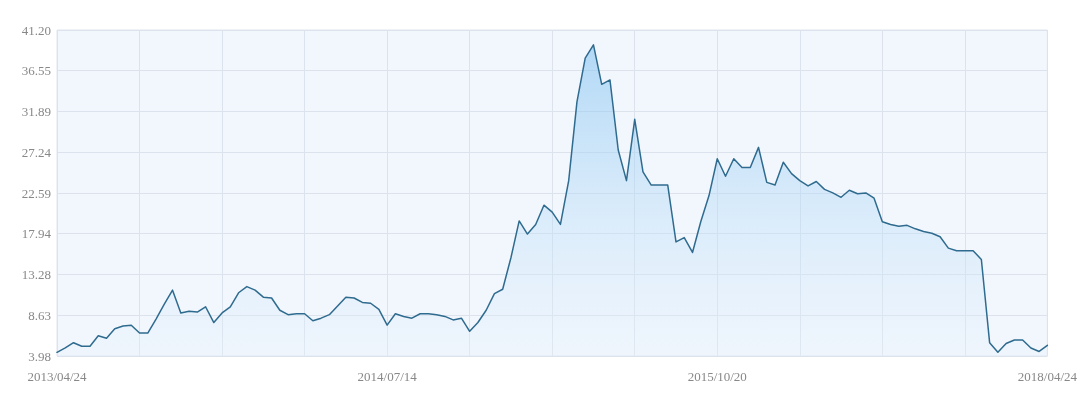  Describe the element at coordinates (387, 376) in the screenshot. I see `x-tick-label: 2014/07/14` at that location.